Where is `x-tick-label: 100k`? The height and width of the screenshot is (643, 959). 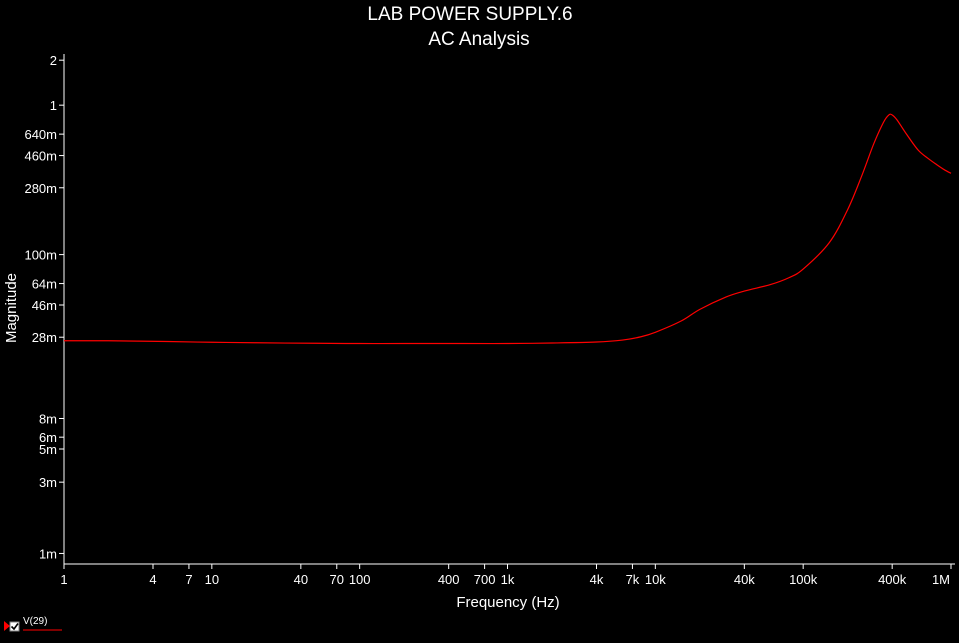 x-tick-label: 100k is located at coordinates (803, 579).